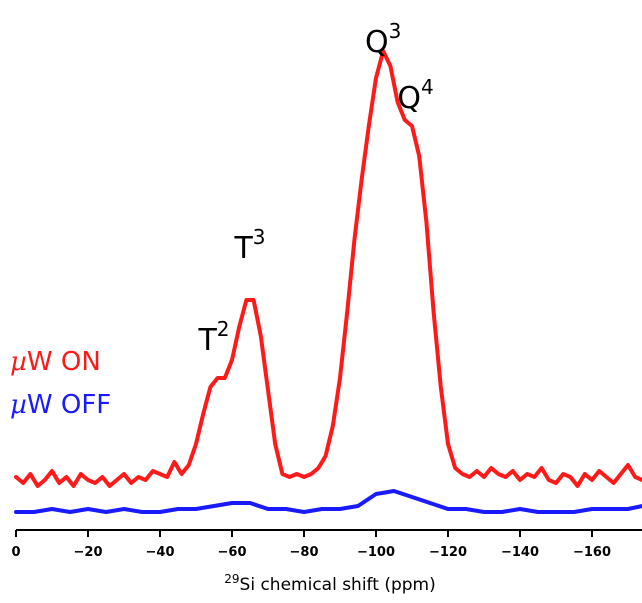 Image resolution: width=642 pixels, height=603 pixels. What do you see at coordinates (15, 552) in the screenshot?
I see `x-tick-label: 0` at bounding box center [15, 552].